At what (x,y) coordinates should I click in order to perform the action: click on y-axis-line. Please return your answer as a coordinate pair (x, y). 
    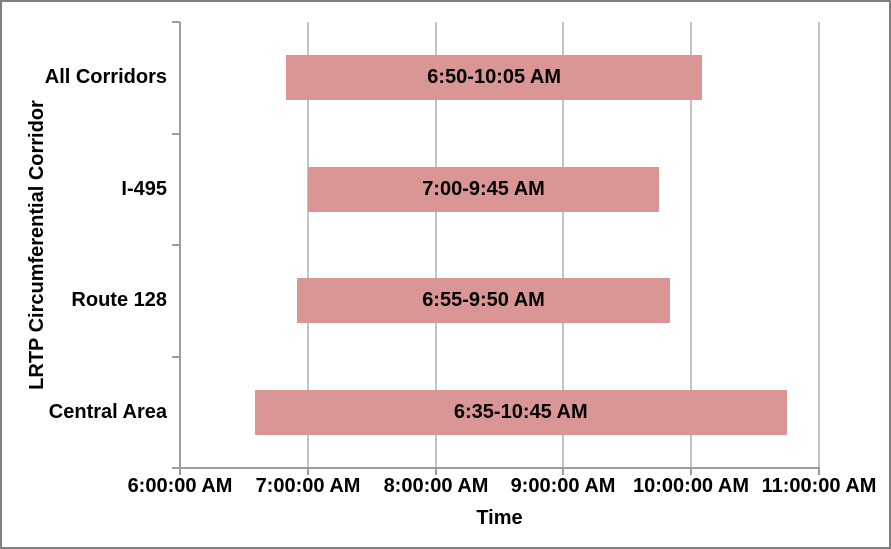
    Looking at the image, I should click on (180, 245).